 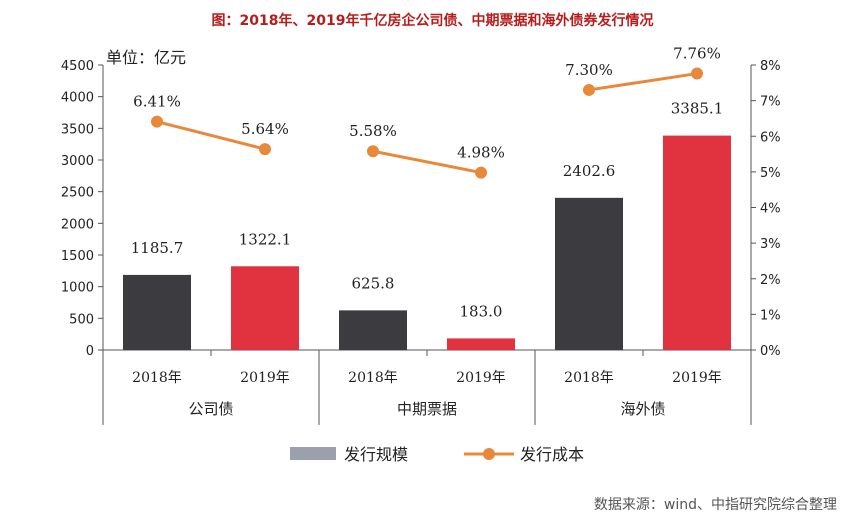 What do you see at coordinates (481, 153) in the screenshot?
I see `cost-value-label: 4.98%` at bounding box center [481, 153].